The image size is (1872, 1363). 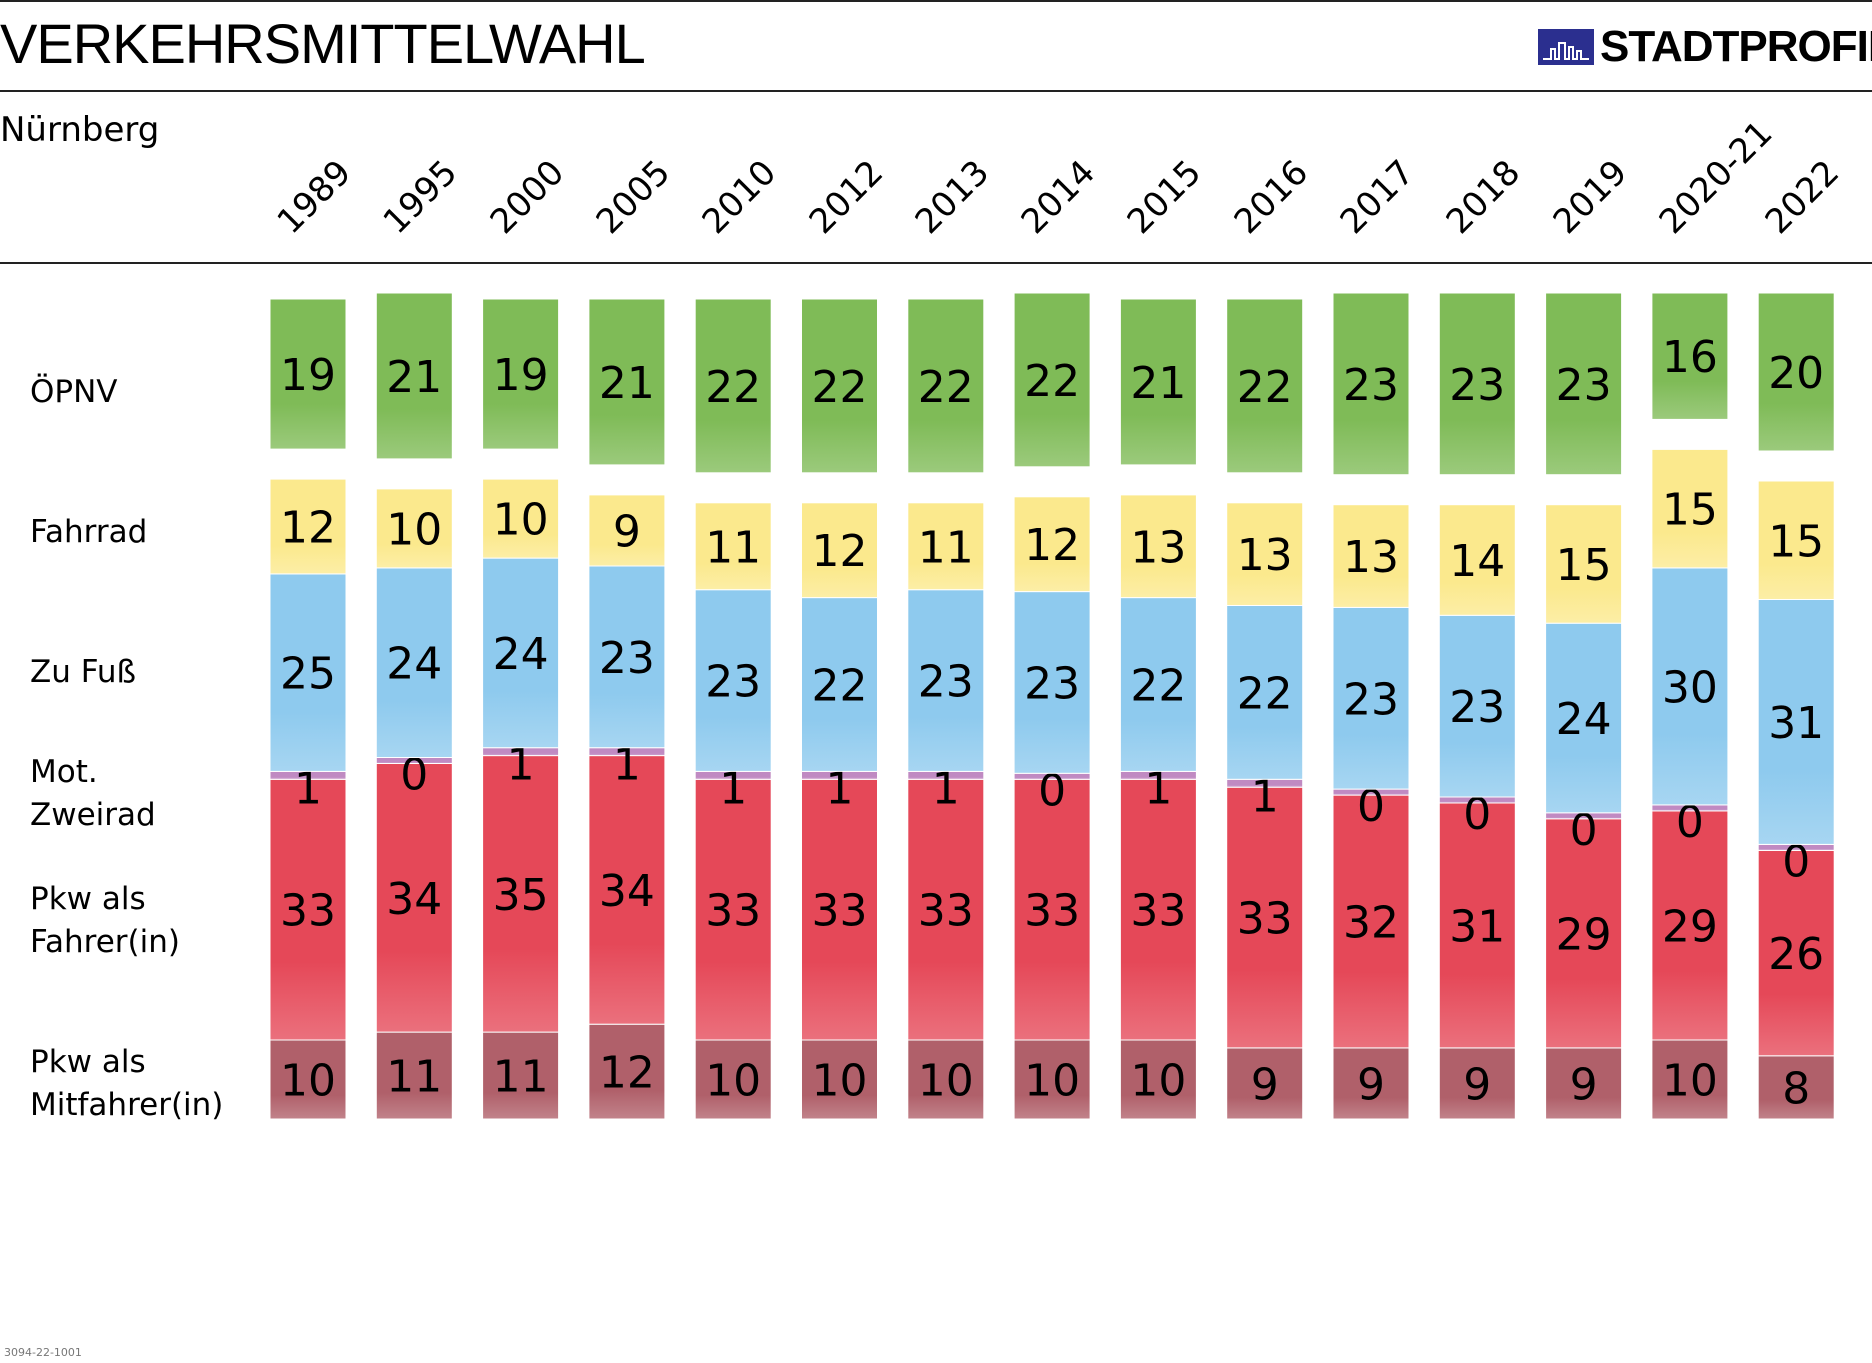 What do you see at coordinates (1584, 934) in the screenshot?
I see `data-label: 29` at bounding box center [1584, 934].